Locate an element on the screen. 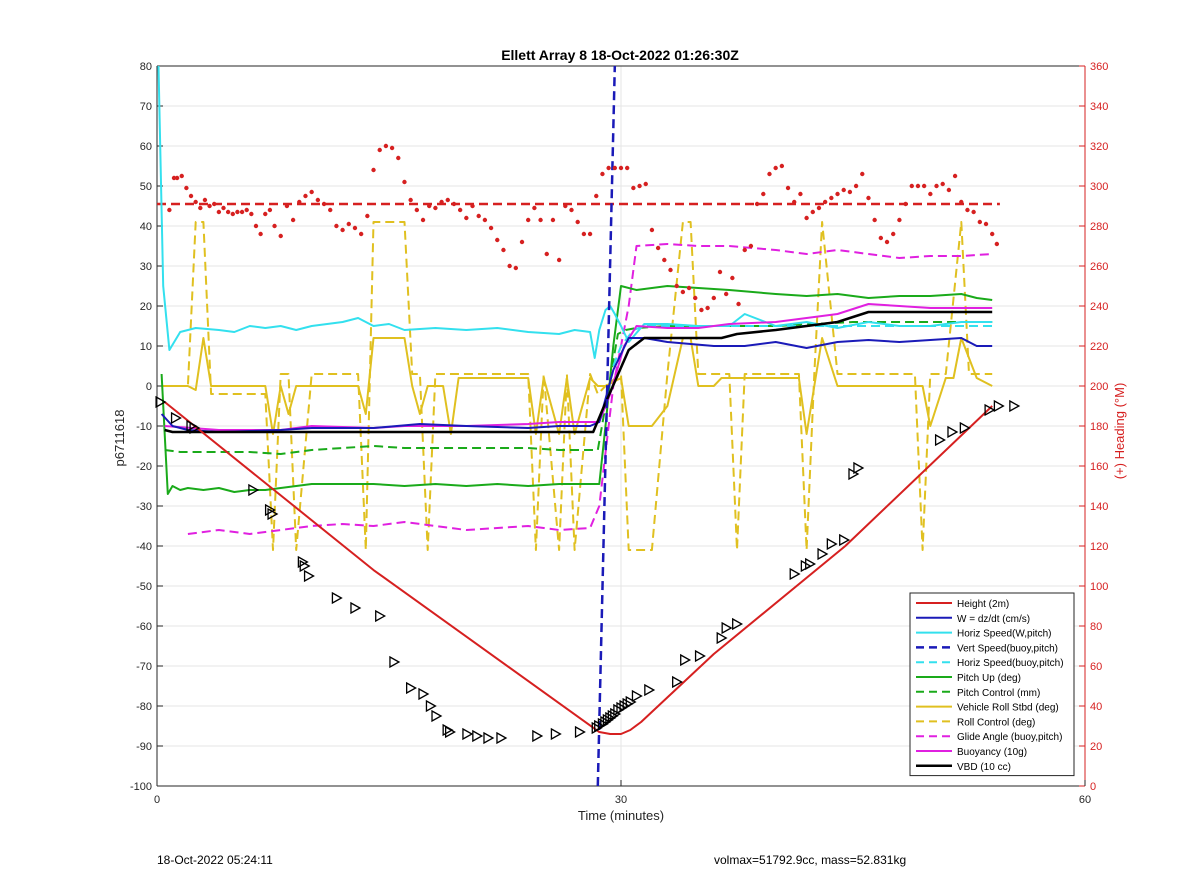 The image size is (1200, 890). series-line-horiz-speed-buoy-pitch is located at coordinates (802, 346).